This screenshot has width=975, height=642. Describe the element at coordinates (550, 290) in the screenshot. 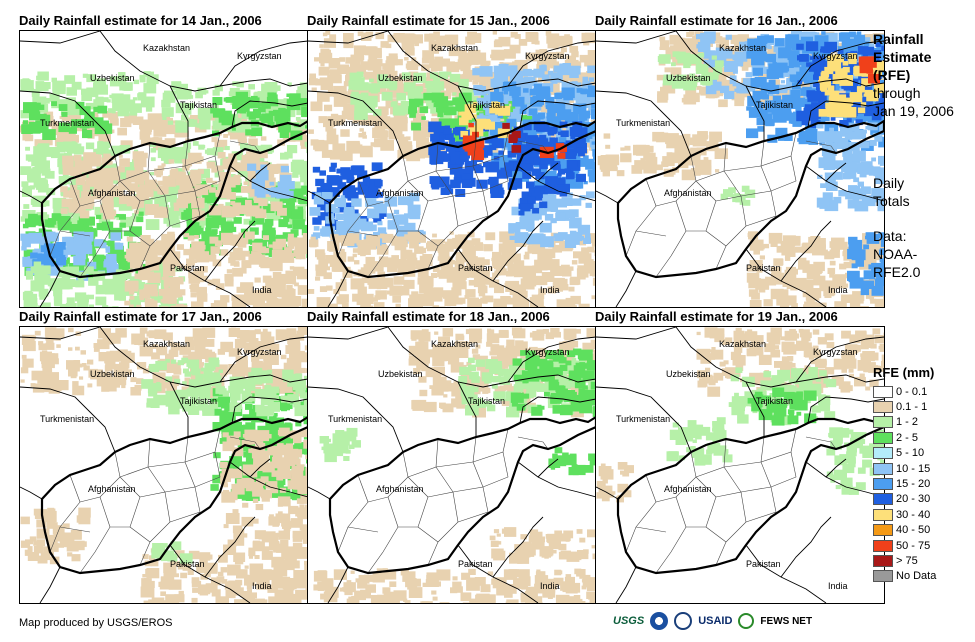

I see `country-label-india: India` at that location.